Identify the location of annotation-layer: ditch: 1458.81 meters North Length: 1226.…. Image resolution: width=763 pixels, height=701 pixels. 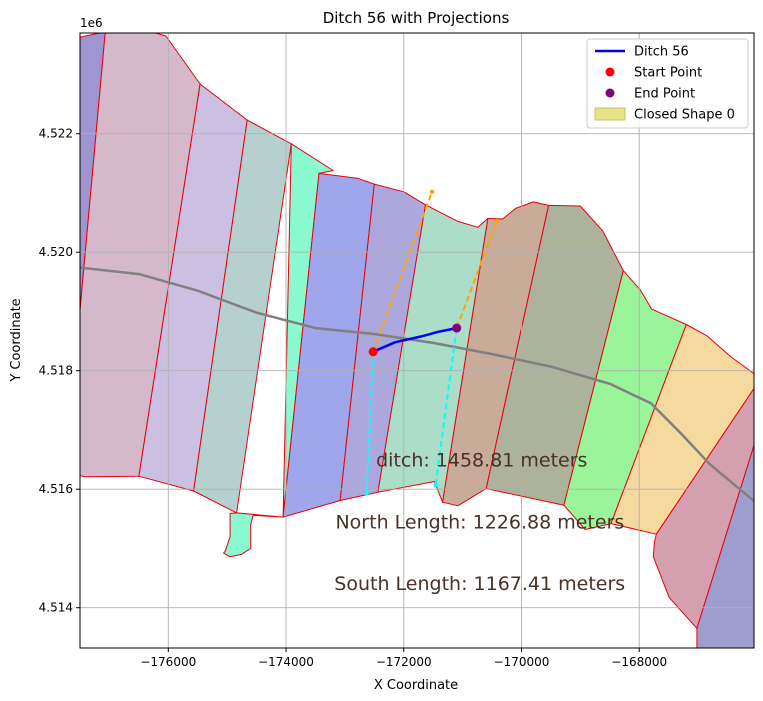
(479, 522).